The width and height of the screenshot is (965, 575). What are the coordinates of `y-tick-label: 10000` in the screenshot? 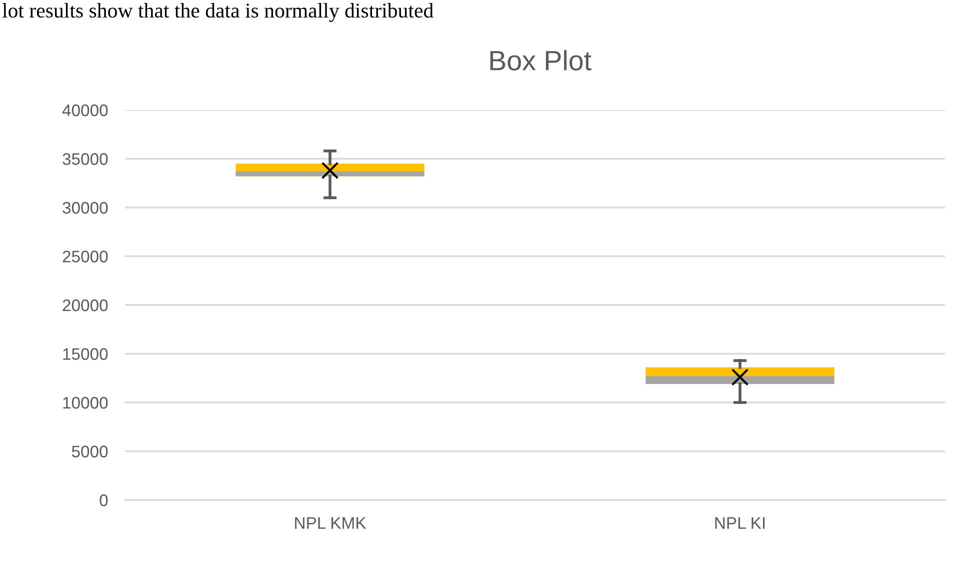 It's located at (85, 402).